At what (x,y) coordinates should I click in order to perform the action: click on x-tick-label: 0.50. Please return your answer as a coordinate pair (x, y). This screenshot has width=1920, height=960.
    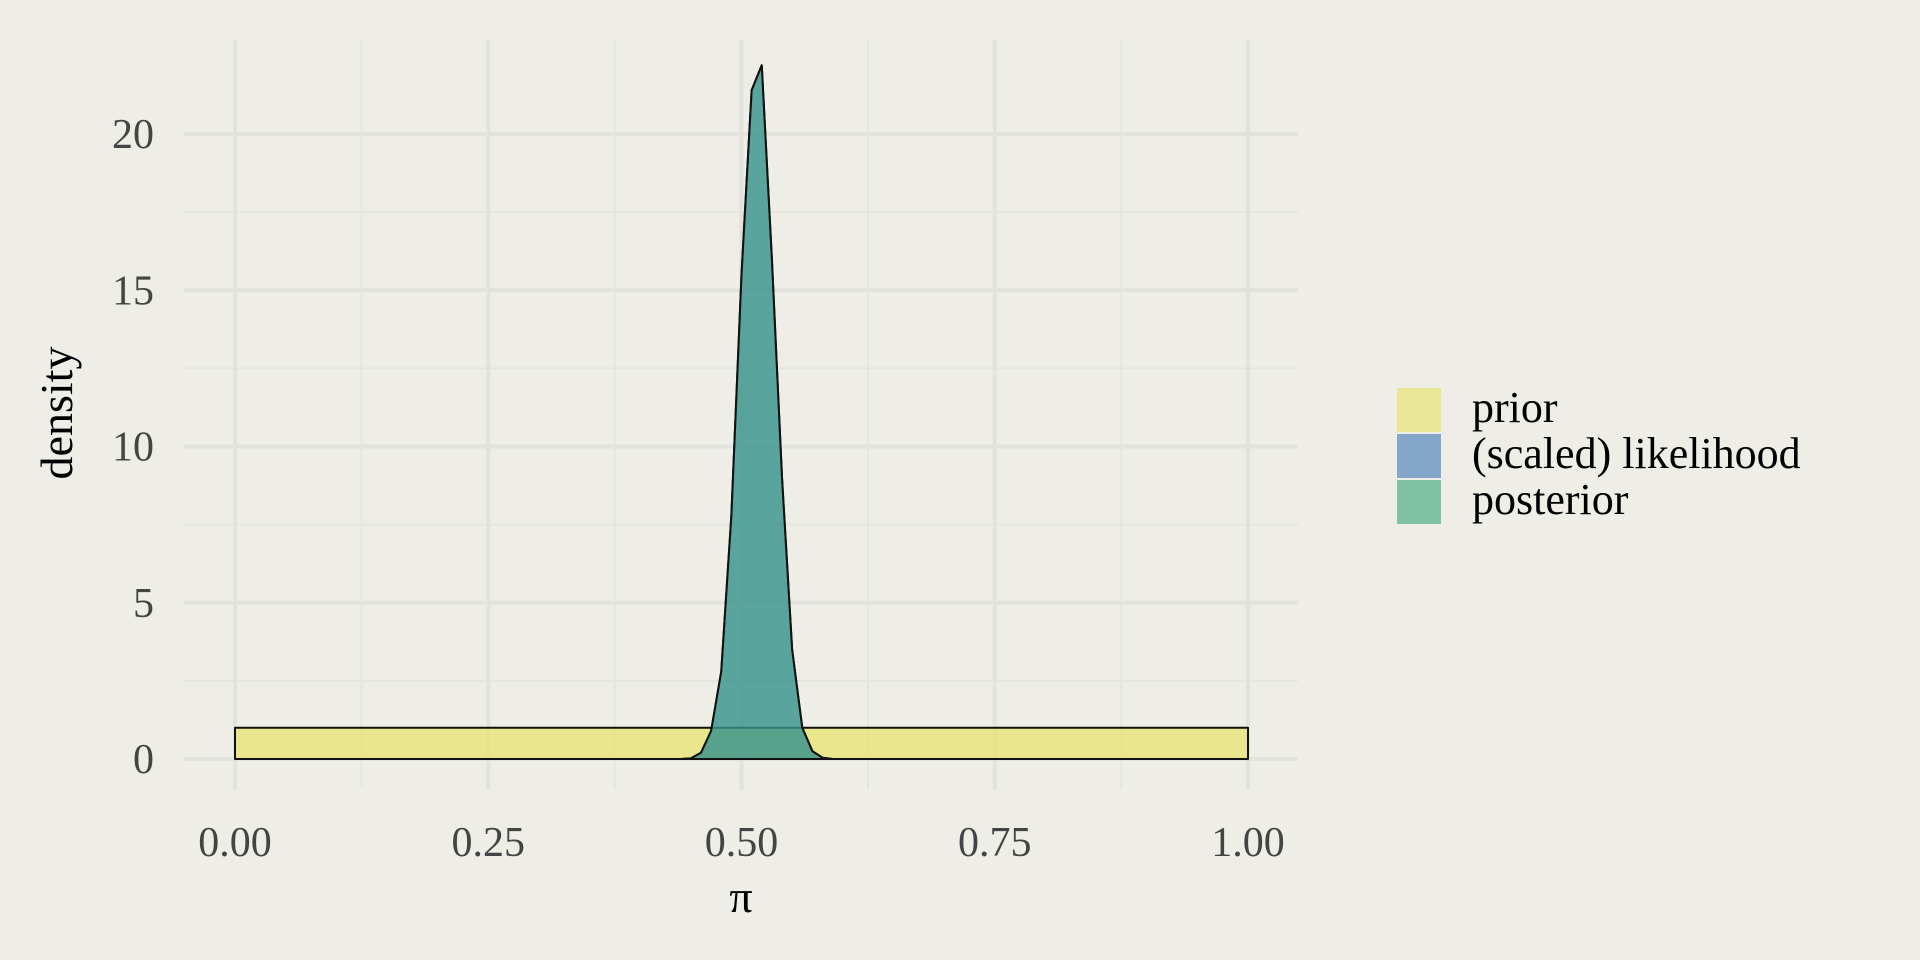
    Looking at the image, I should click on (742, 843).